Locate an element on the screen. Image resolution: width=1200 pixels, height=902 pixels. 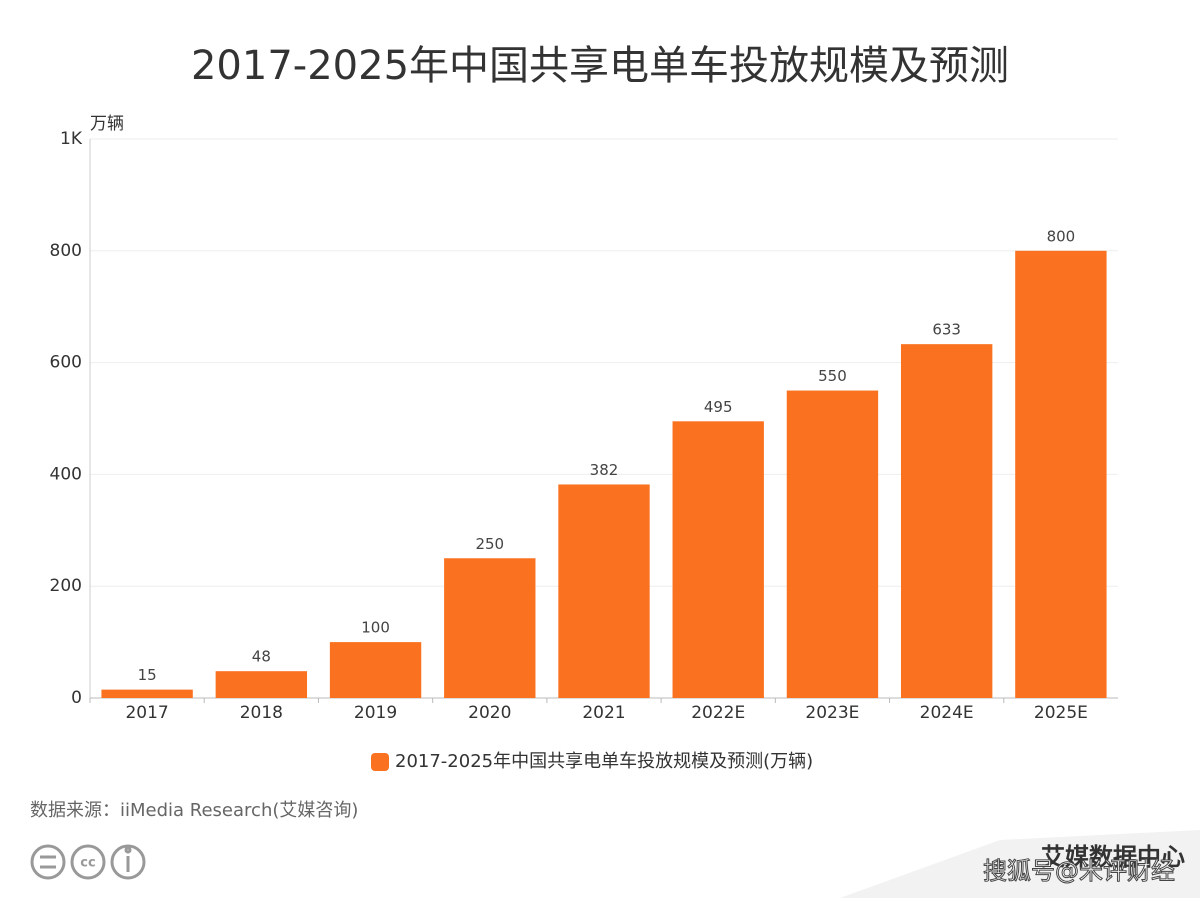
y-tick-label: 400 is located at coordinates (66, 474).